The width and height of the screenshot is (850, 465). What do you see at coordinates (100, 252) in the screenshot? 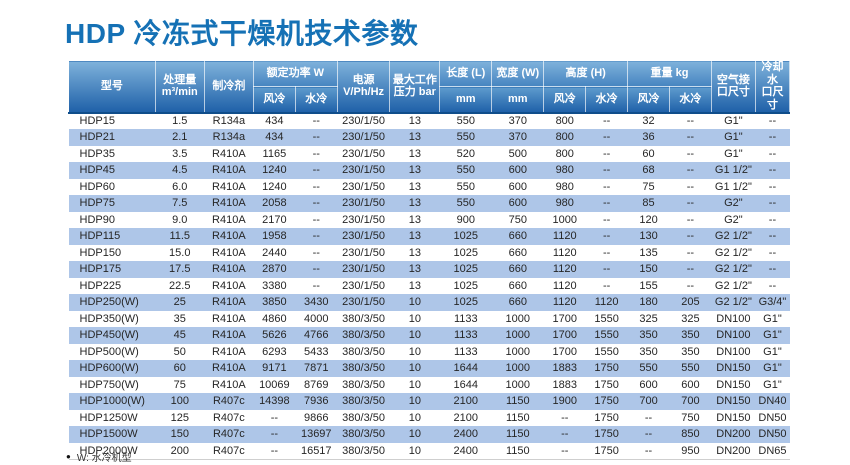
I see `model-cell: HDP150` at bounding box center [100, 252].